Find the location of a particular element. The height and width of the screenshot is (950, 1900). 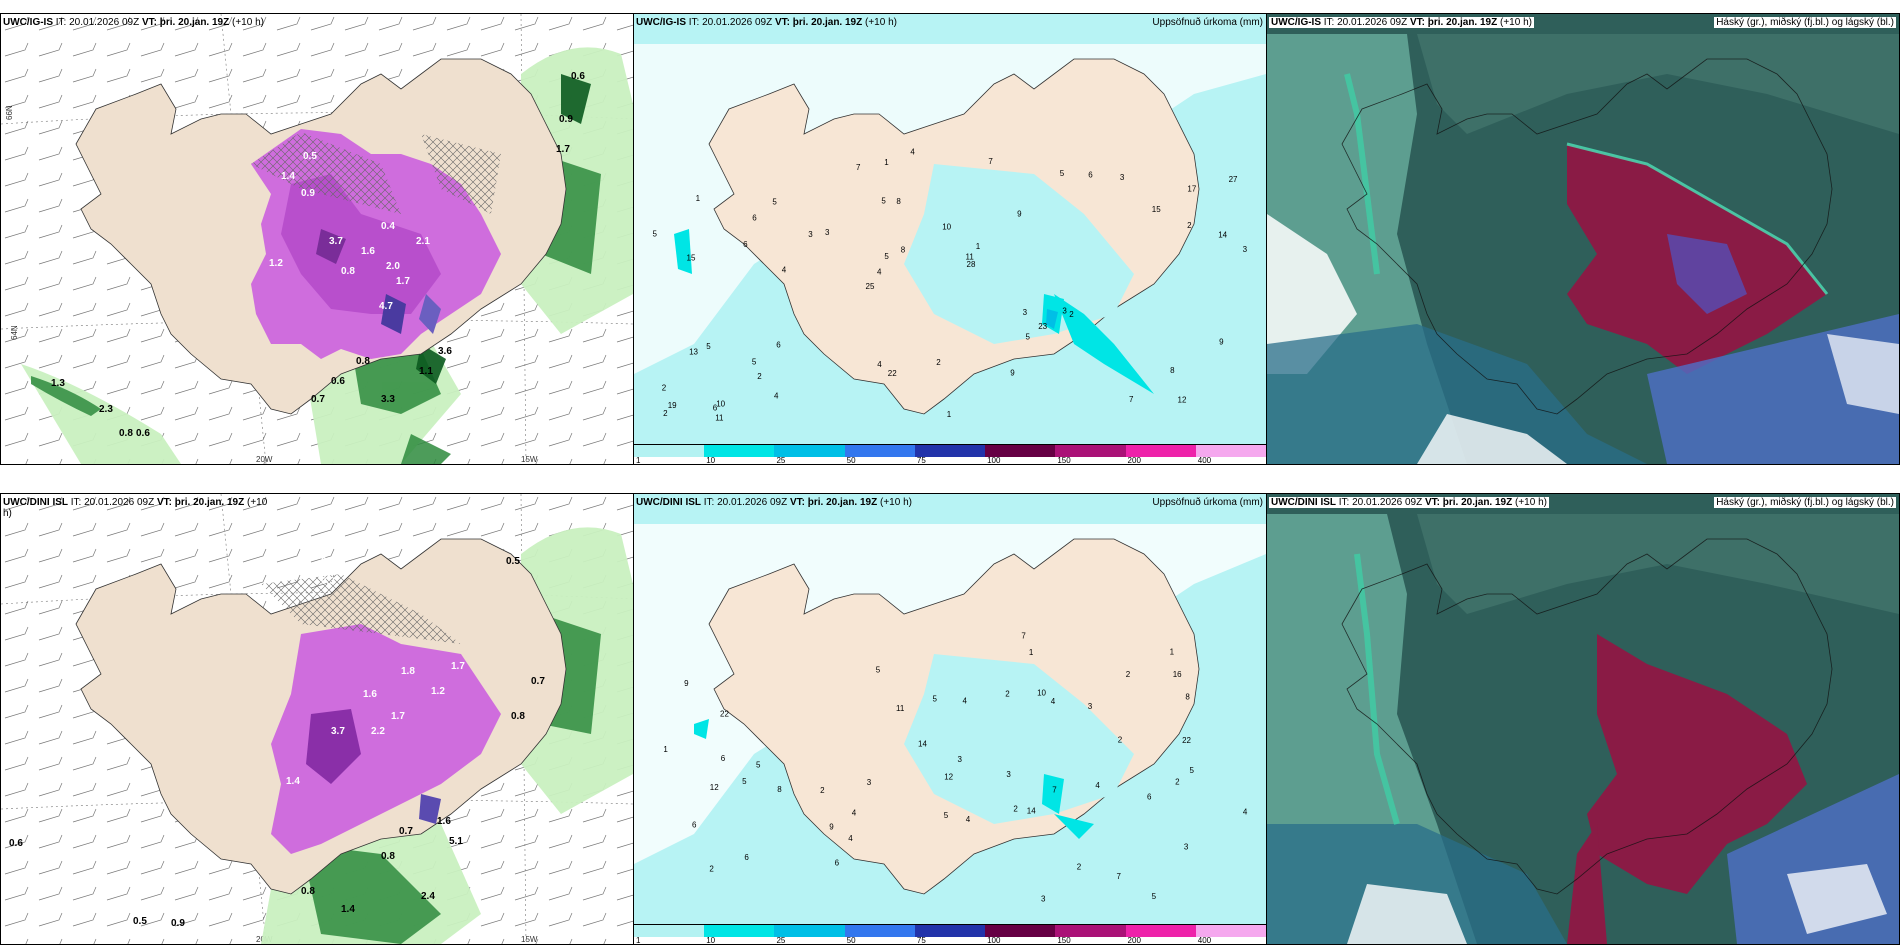

legend-label: 400 is located at coordinates (1204, 940).